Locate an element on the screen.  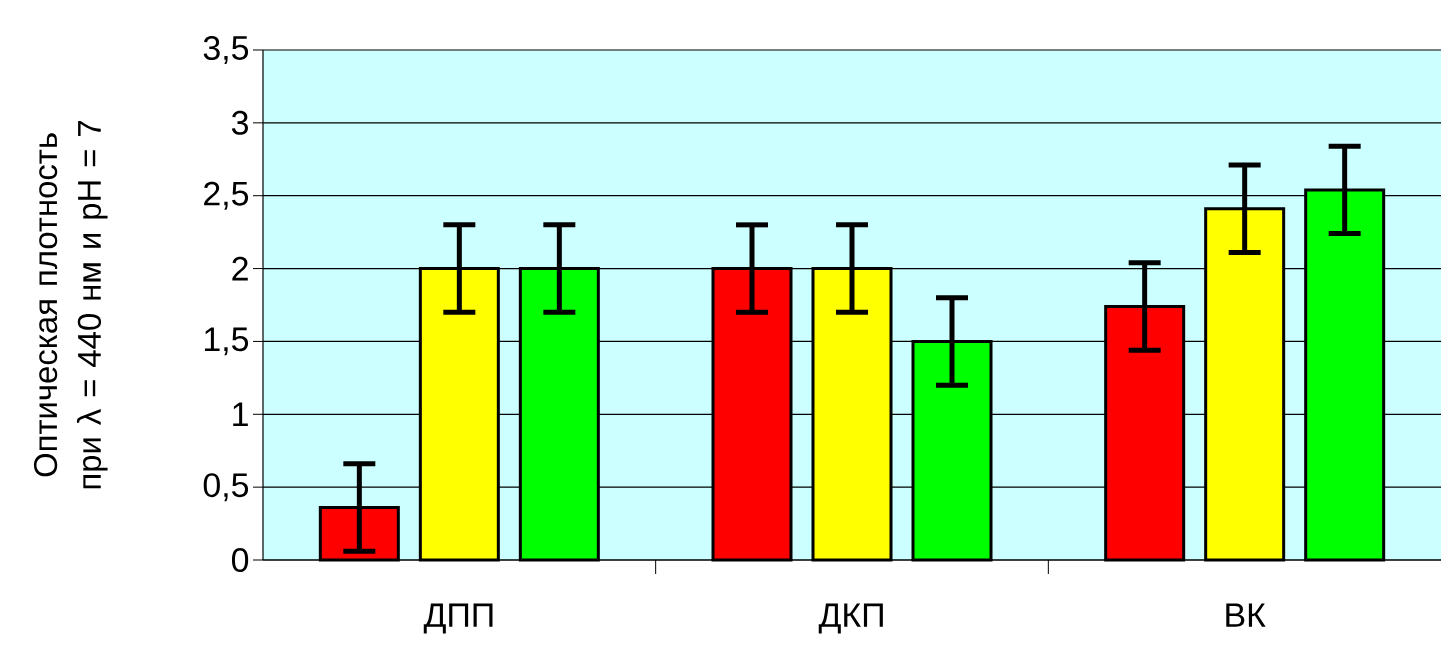
y-tick-label: 0,5 is located at coordinates (226, 487).